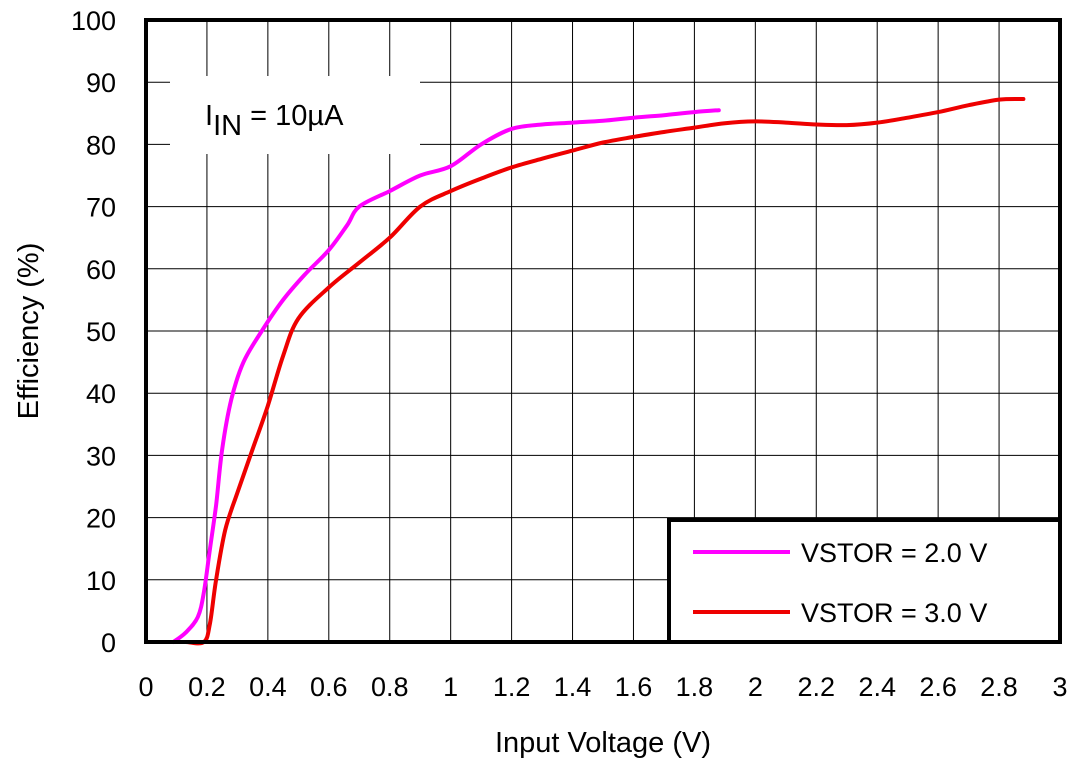 Image resolution: width=1077 pixels, height=767 pixels. I want to click on x-tick-label: 1.4, so click(573, 687).